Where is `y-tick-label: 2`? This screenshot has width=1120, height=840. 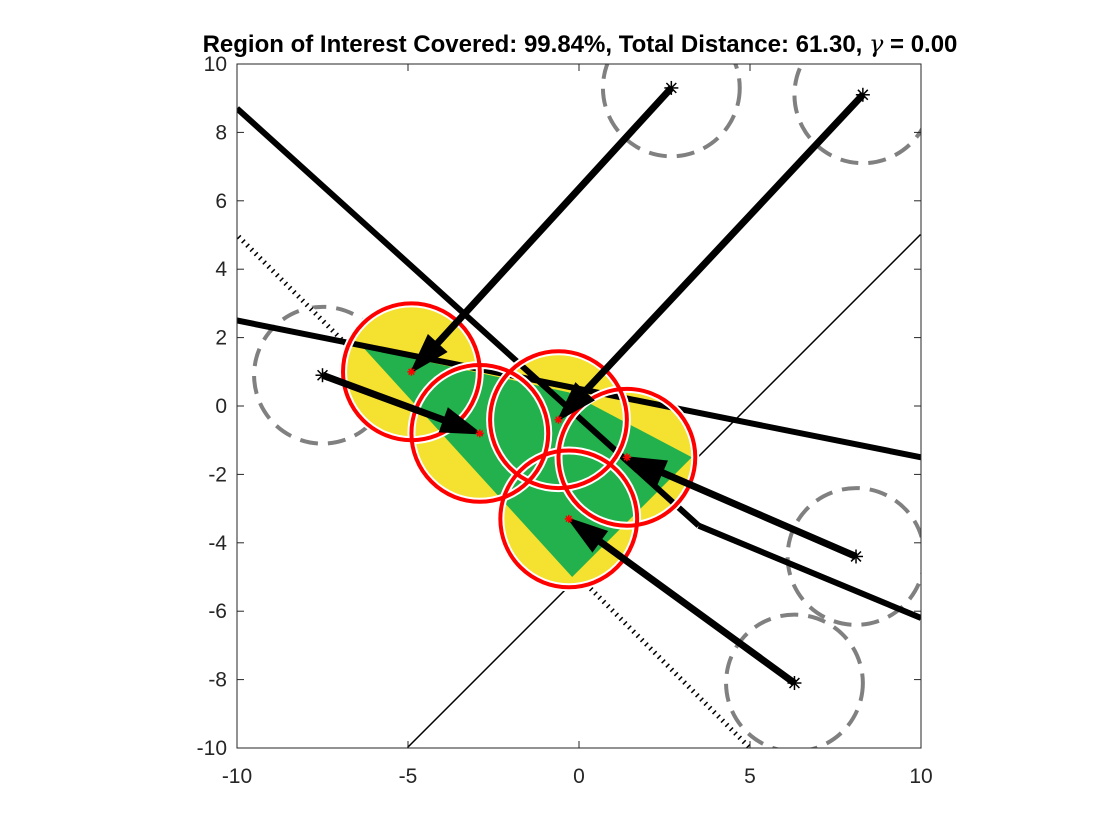 y-tick-label: 2 is located at coordinates (221, 338).